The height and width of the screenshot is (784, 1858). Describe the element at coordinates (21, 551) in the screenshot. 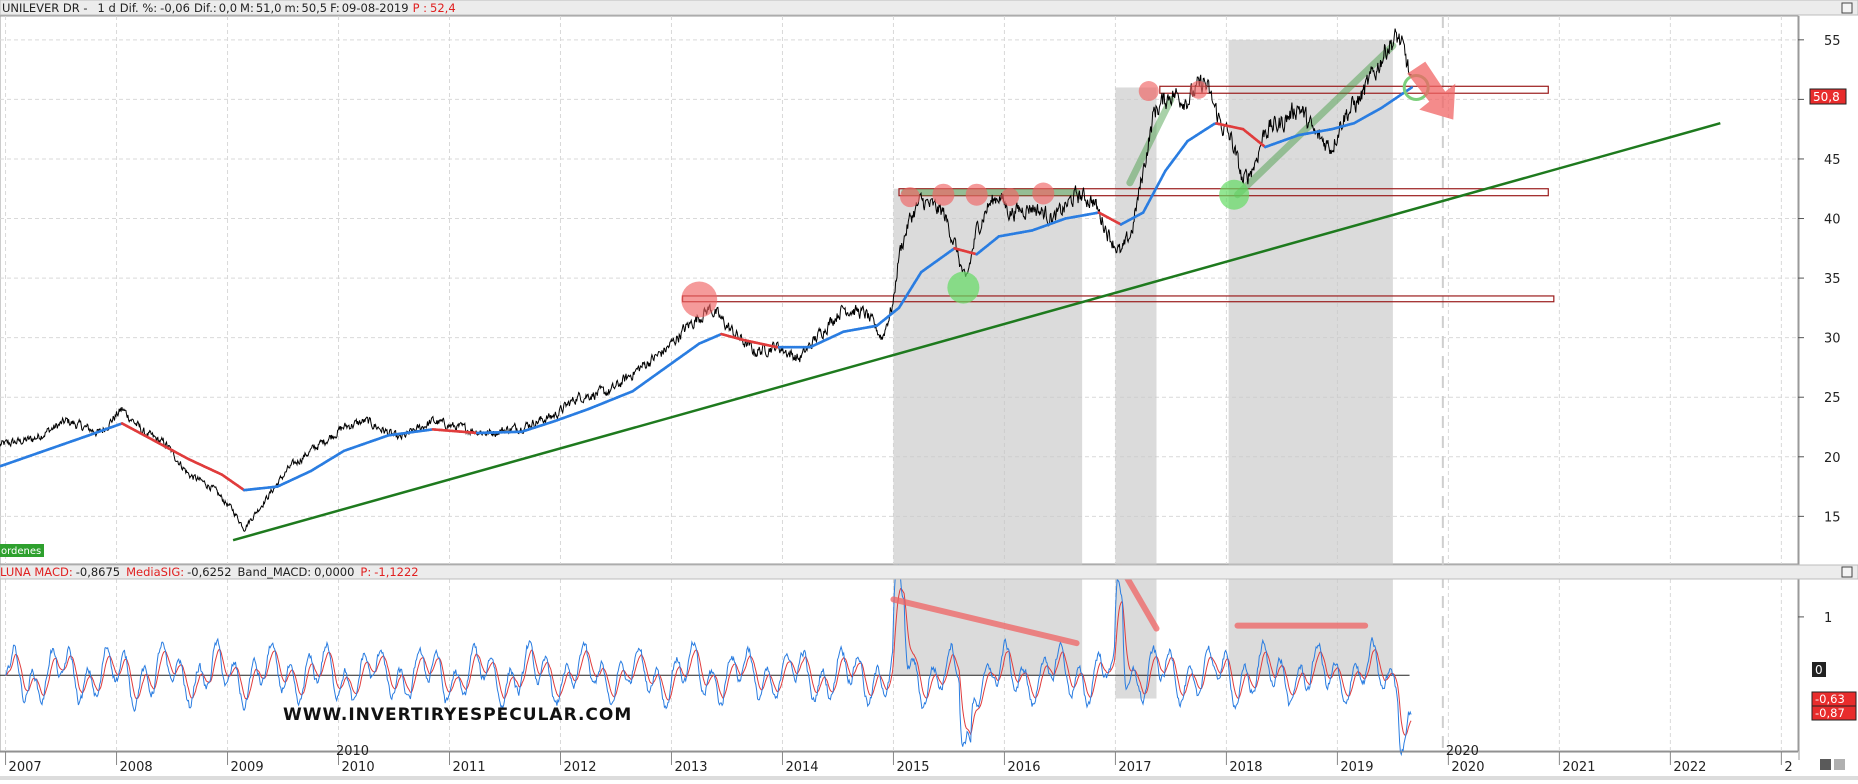

I see `ordenes-badge: ordenes` at that location.